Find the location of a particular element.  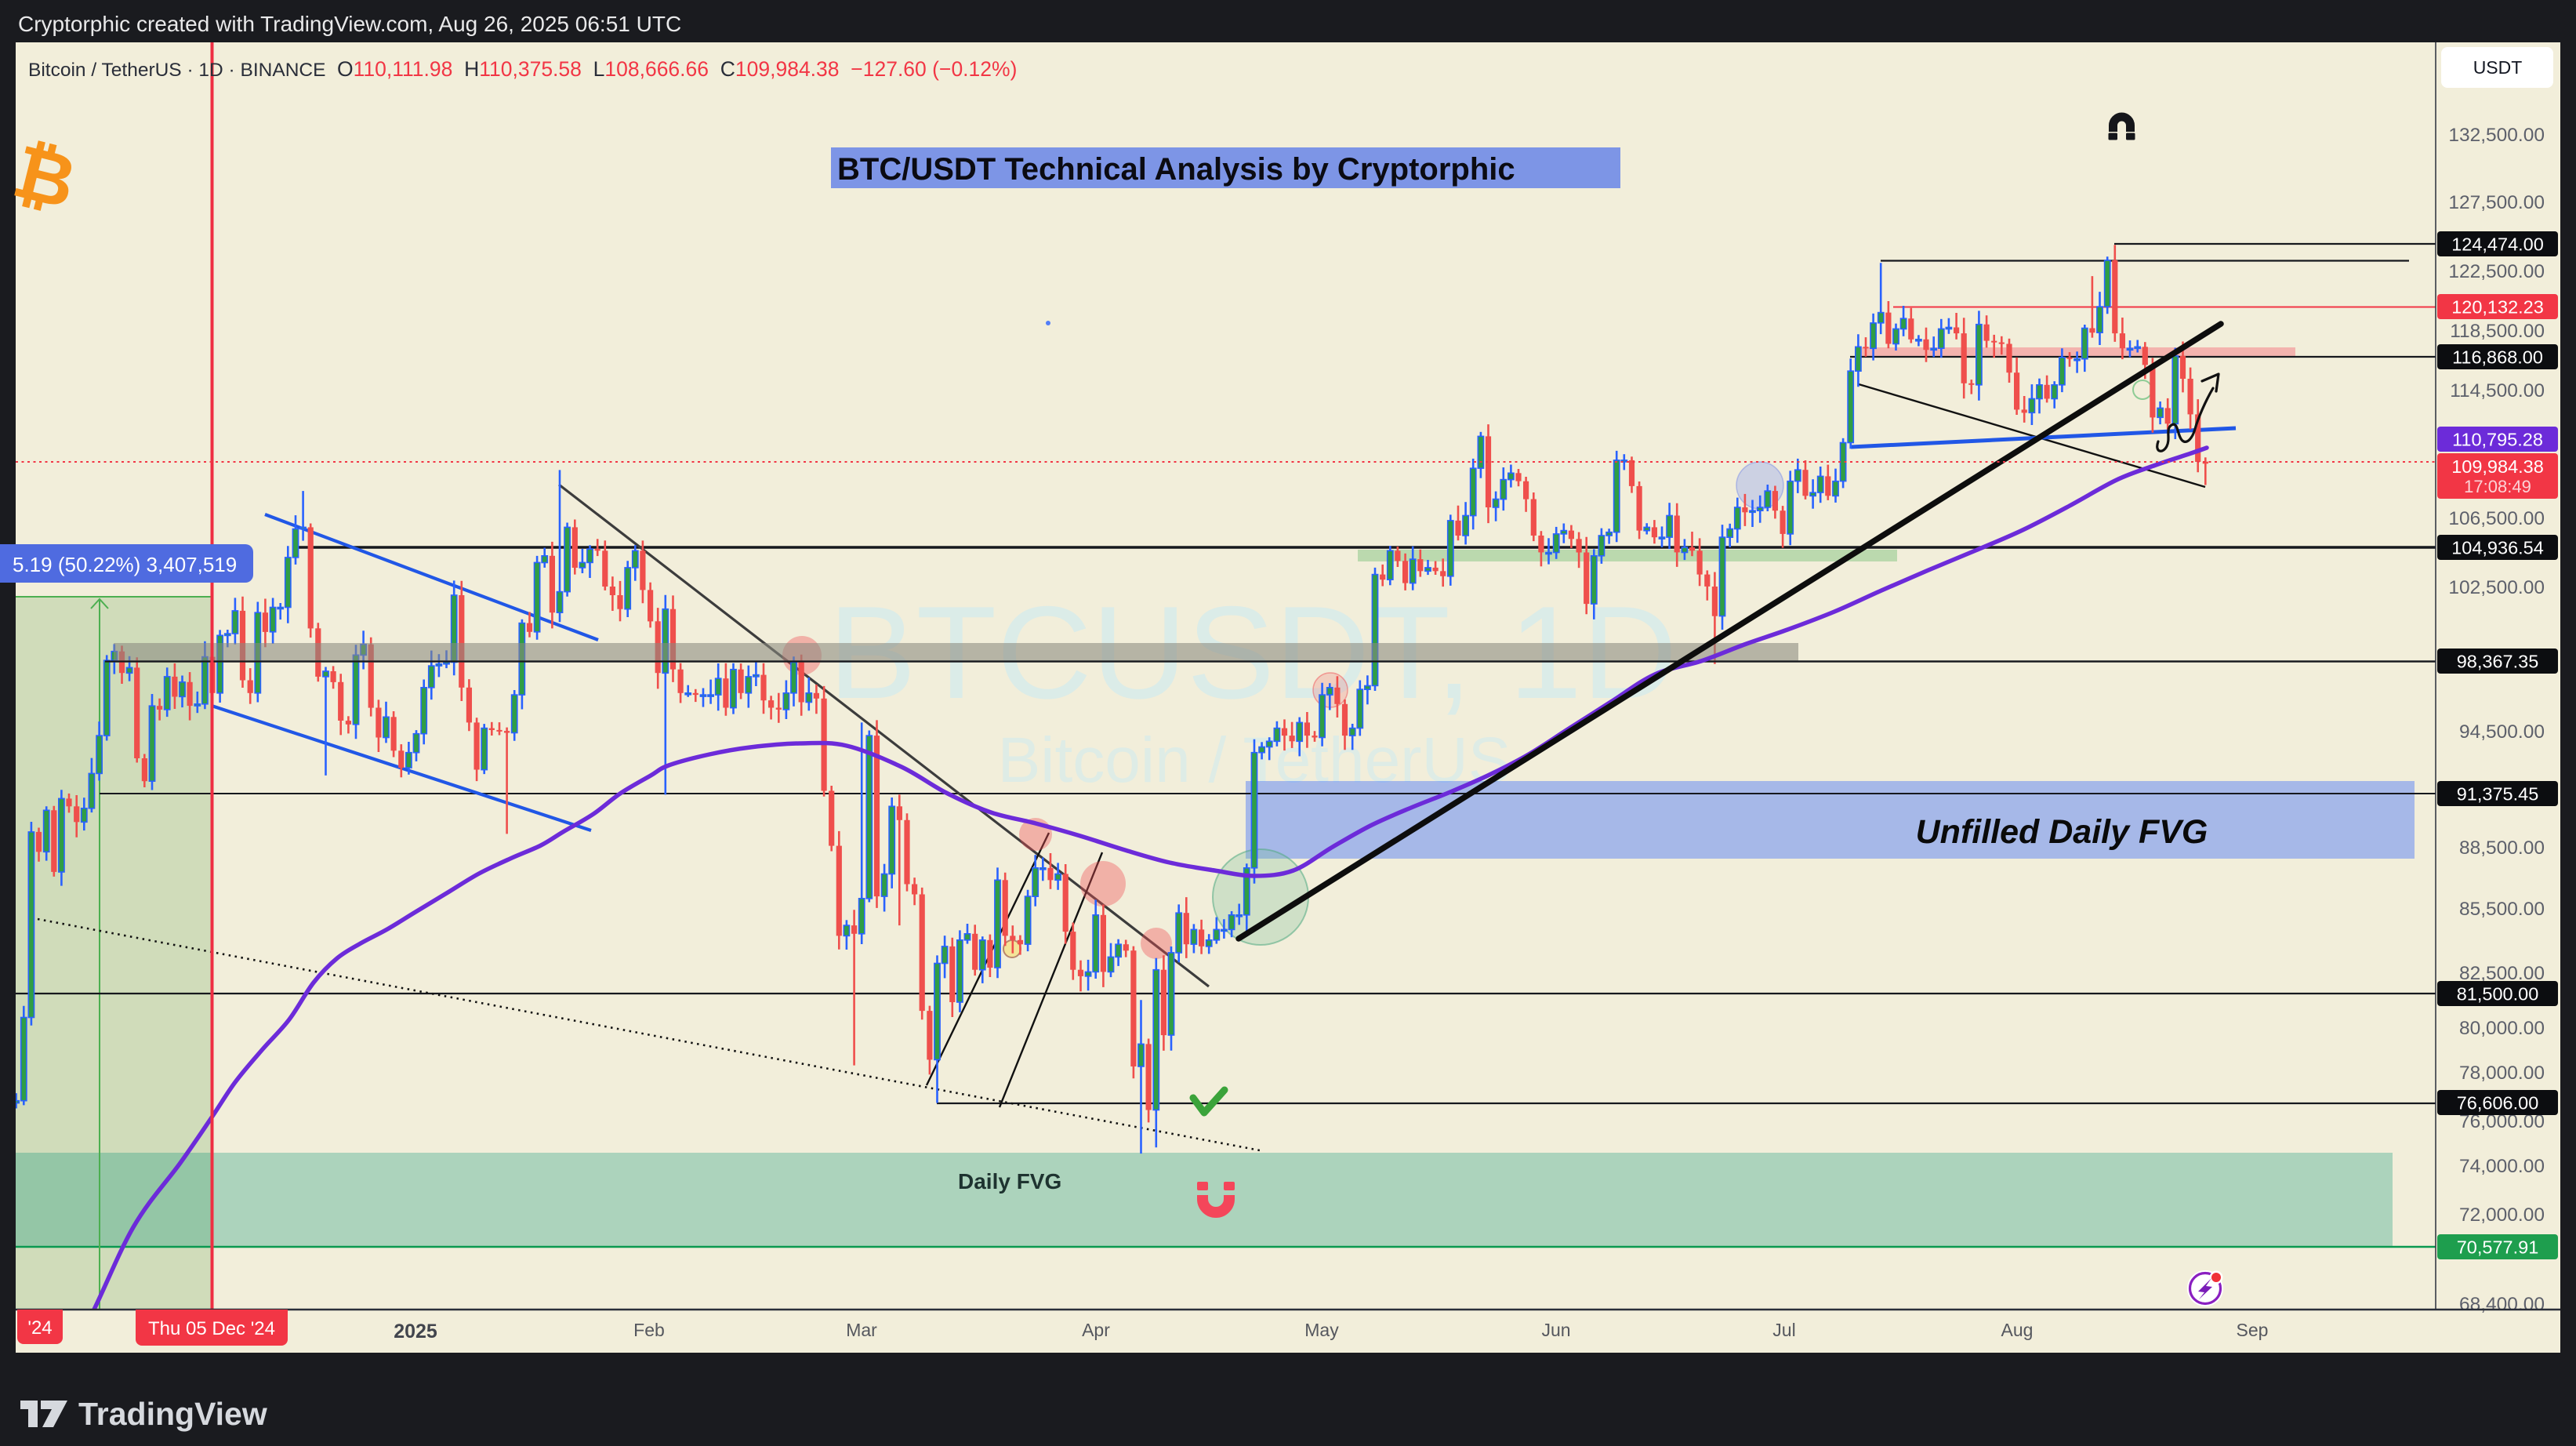

svg-text: 82,500.00 is located at coordinates (2502, 973).